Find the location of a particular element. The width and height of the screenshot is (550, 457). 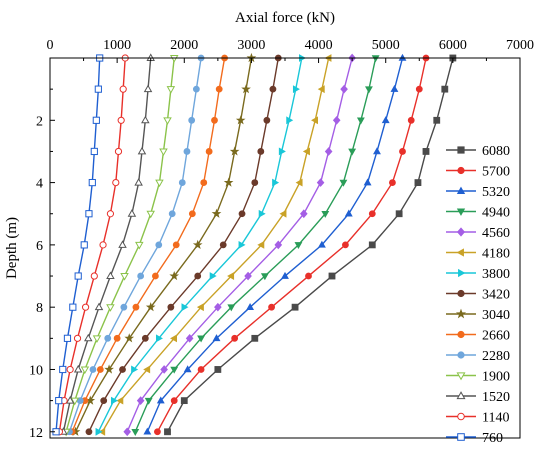

y-tick-label: 6 is located at coordinates (39, 246).